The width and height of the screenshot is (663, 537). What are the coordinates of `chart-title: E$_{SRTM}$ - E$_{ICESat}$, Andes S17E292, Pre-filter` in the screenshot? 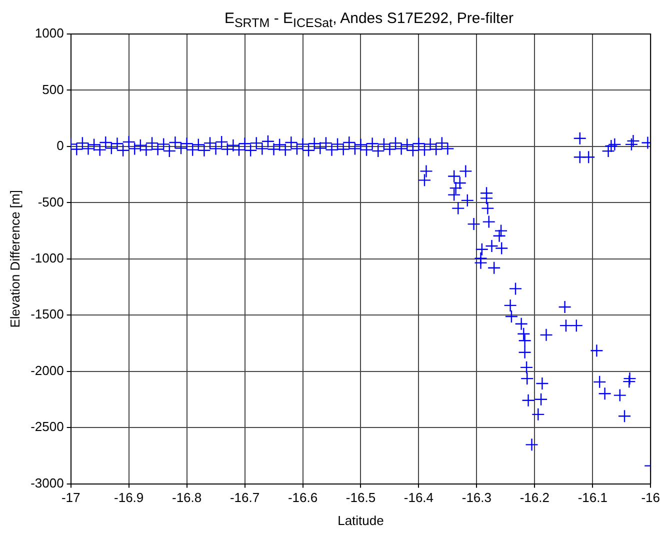 It's located at (369, 20).